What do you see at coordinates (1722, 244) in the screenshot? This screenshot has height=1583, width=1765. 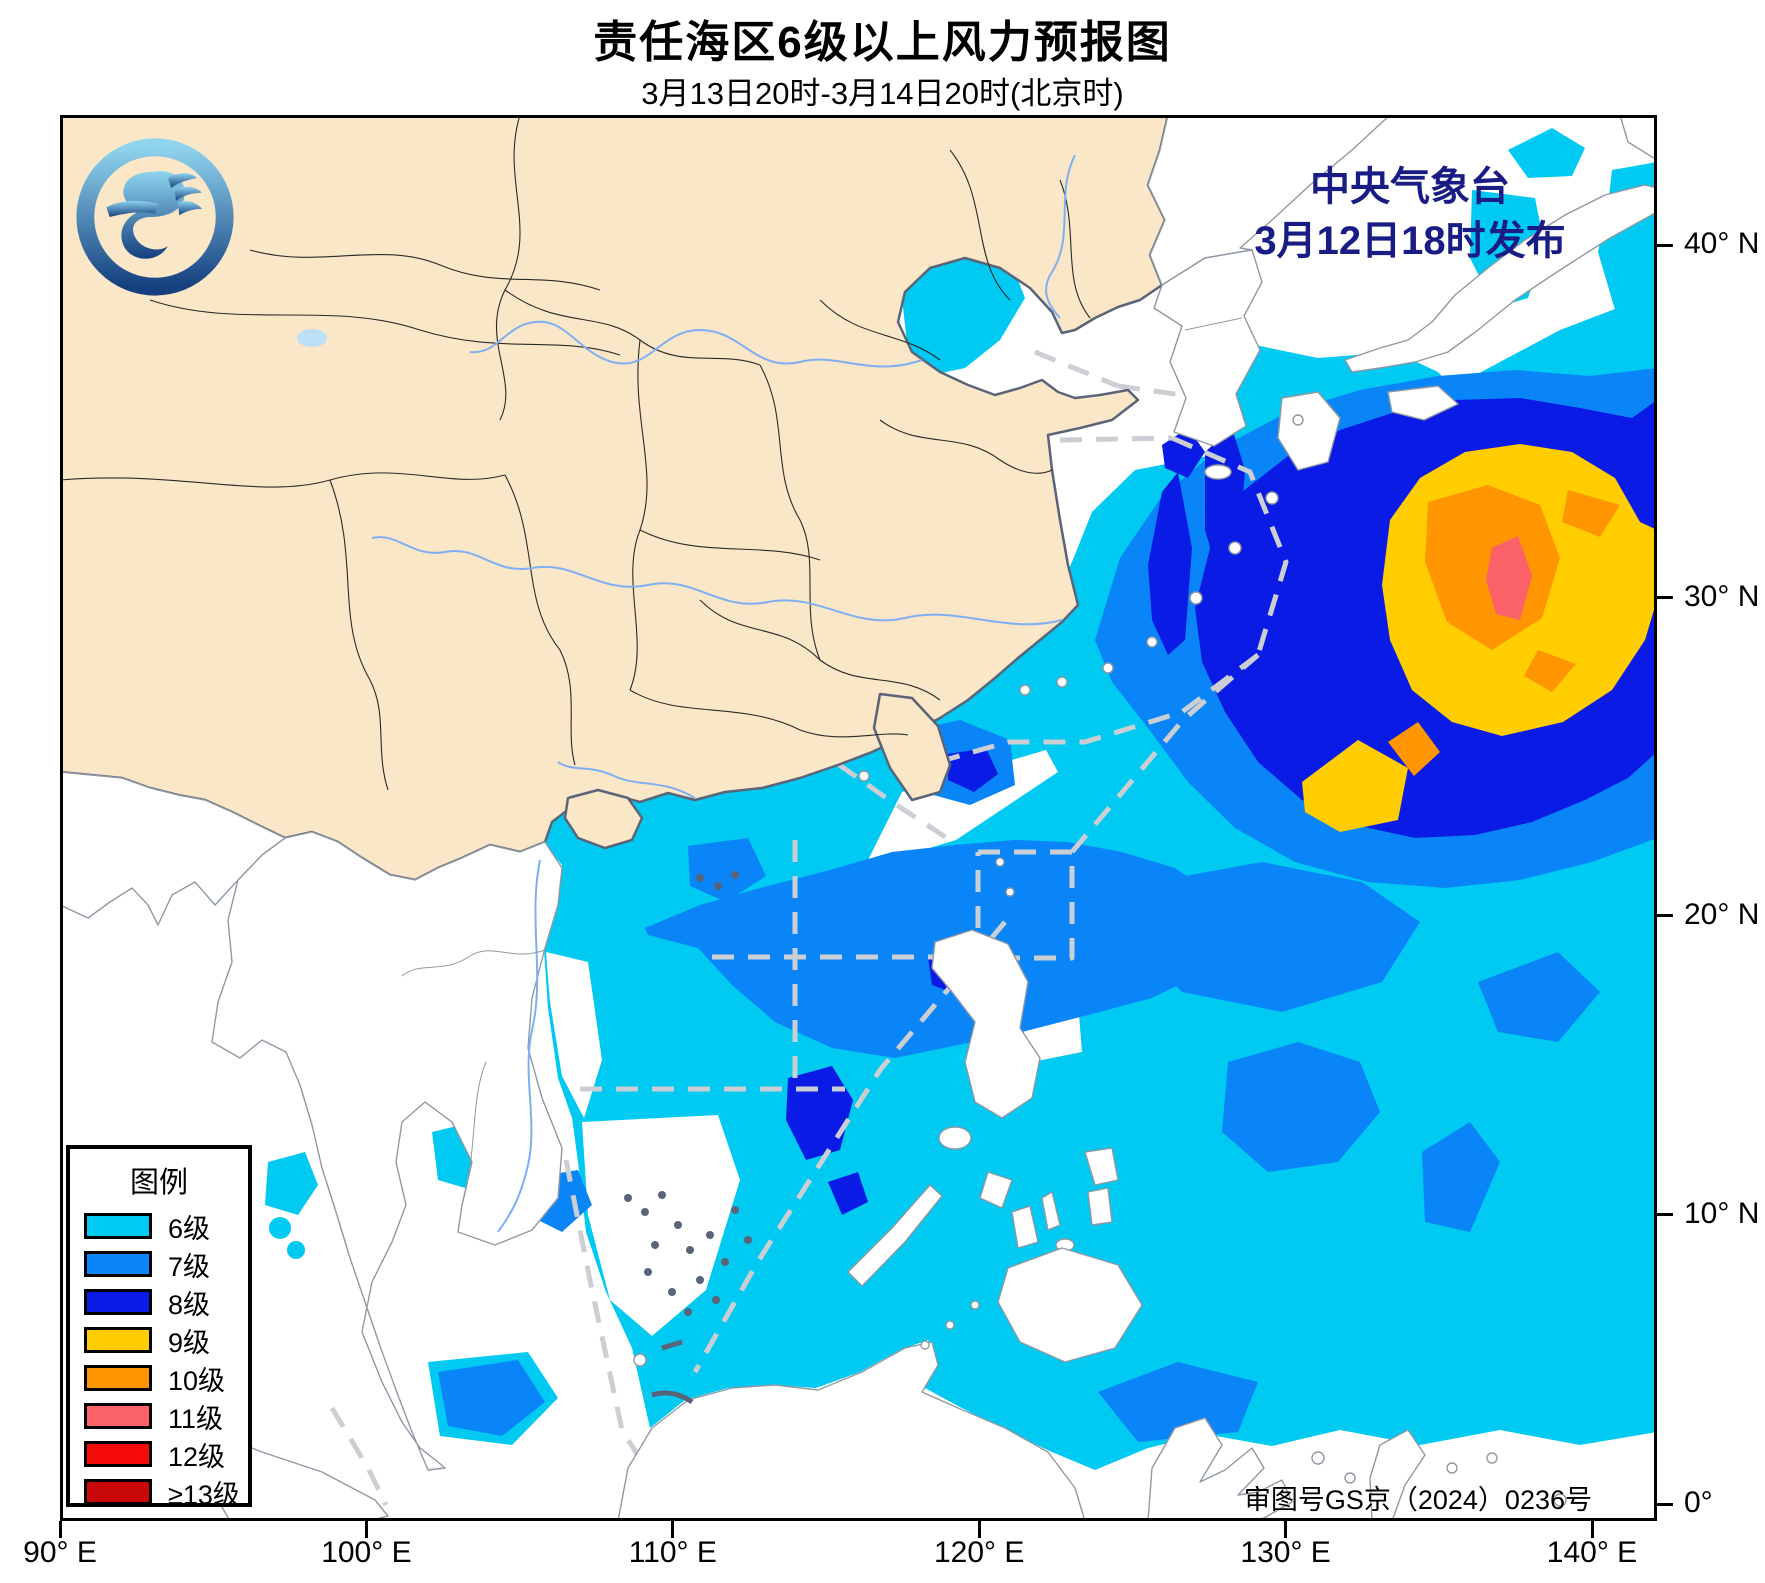 I see `y-axis-label: 40° N` at bounding box center [1722, 244].